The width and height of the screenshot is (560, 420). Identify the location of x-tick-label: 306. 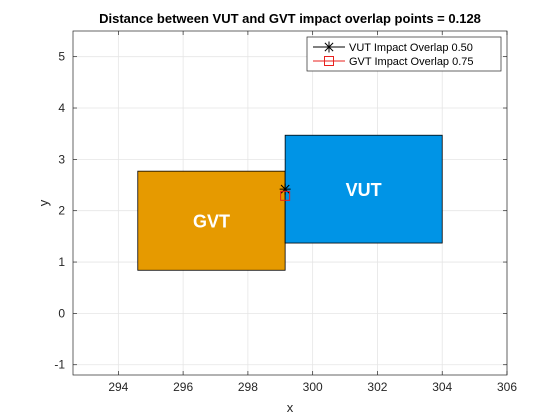
(507, 387).